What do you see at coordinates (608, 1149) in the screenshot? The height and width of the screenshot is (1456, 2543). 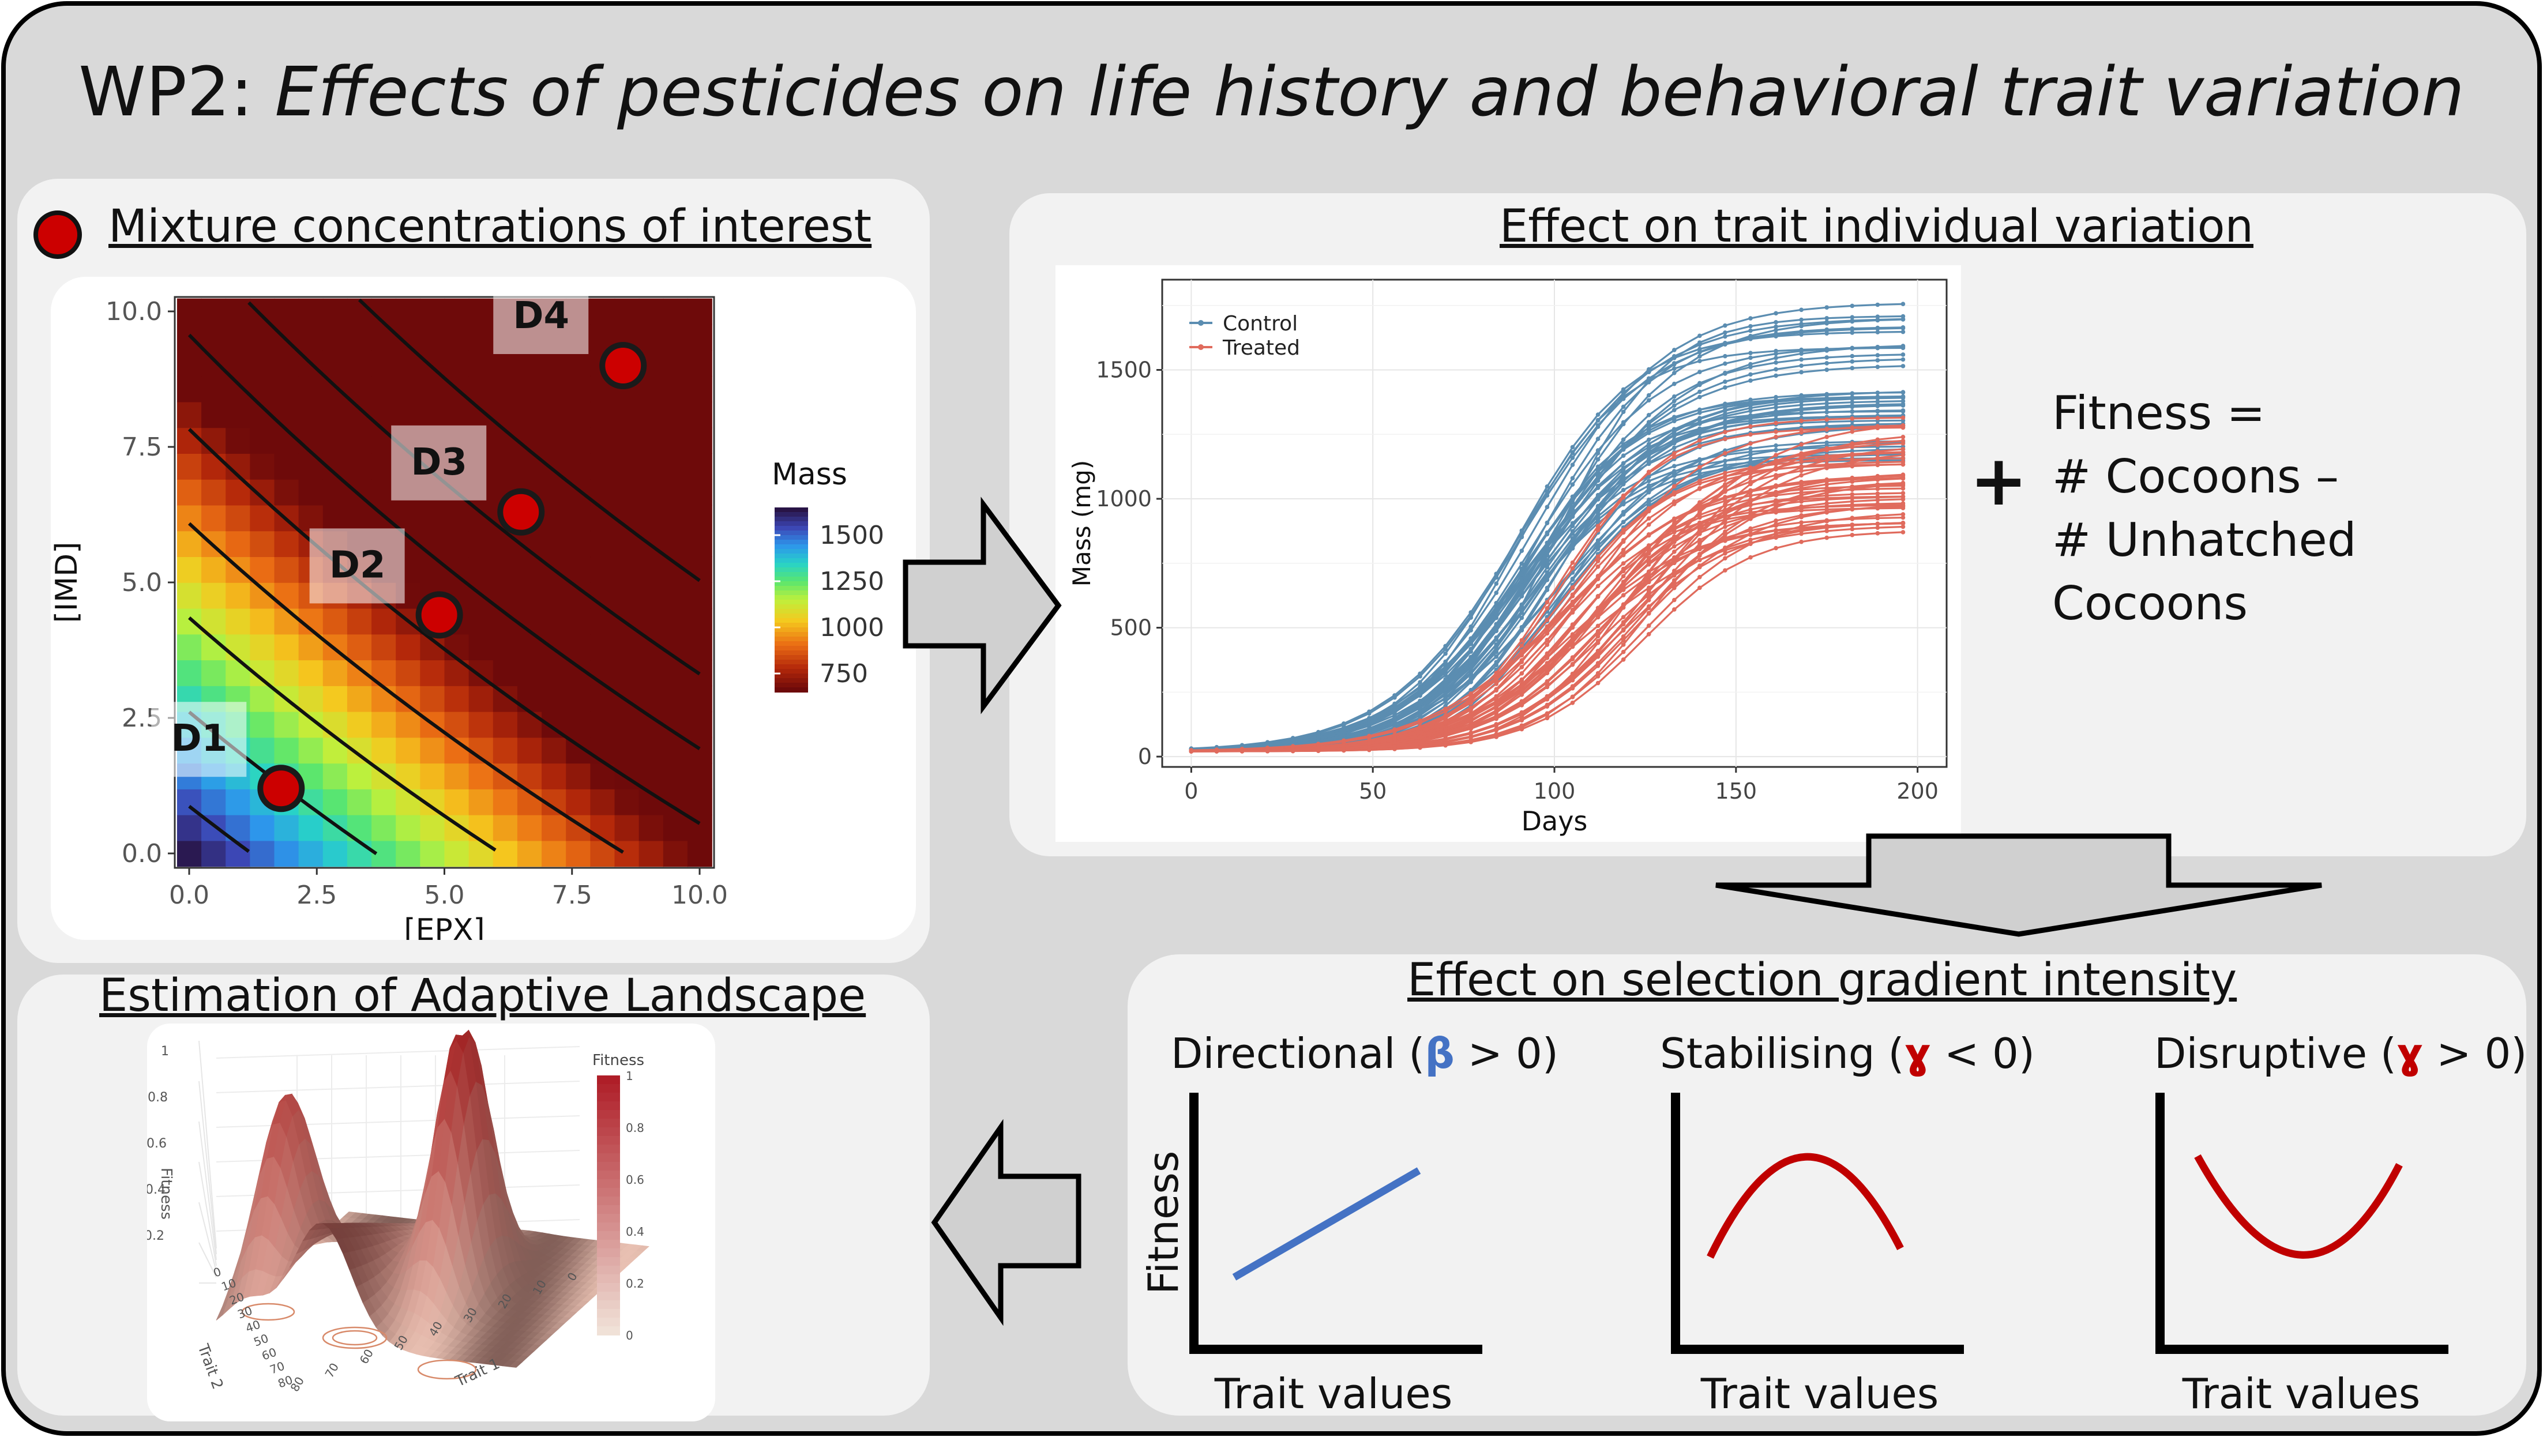 I see `legend-swatch` at bounding box center [608, 1149].